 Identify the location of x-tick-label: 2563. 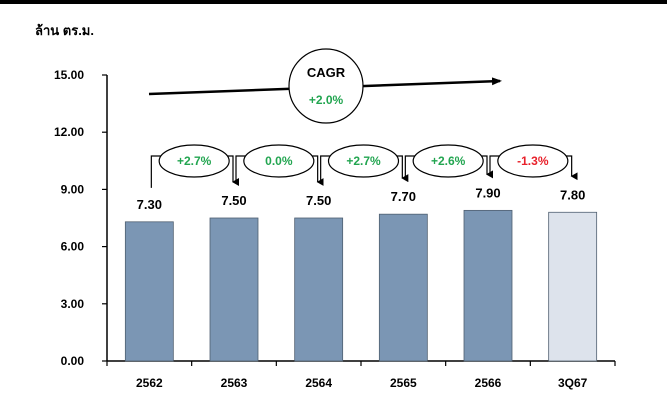
(234, 383).